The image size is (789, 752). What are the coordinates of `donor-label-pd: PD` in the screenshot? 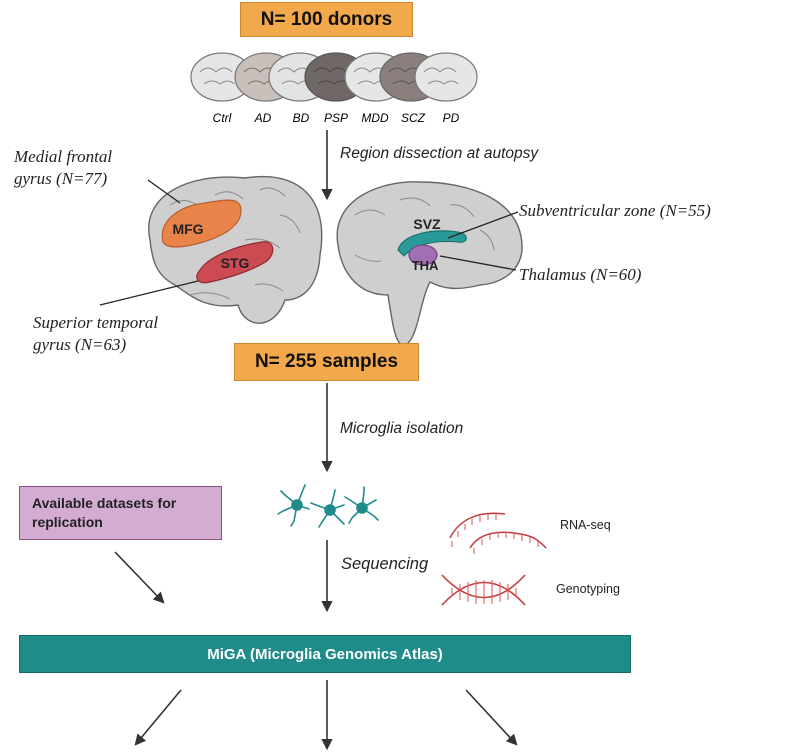 It's located at (451, 118).